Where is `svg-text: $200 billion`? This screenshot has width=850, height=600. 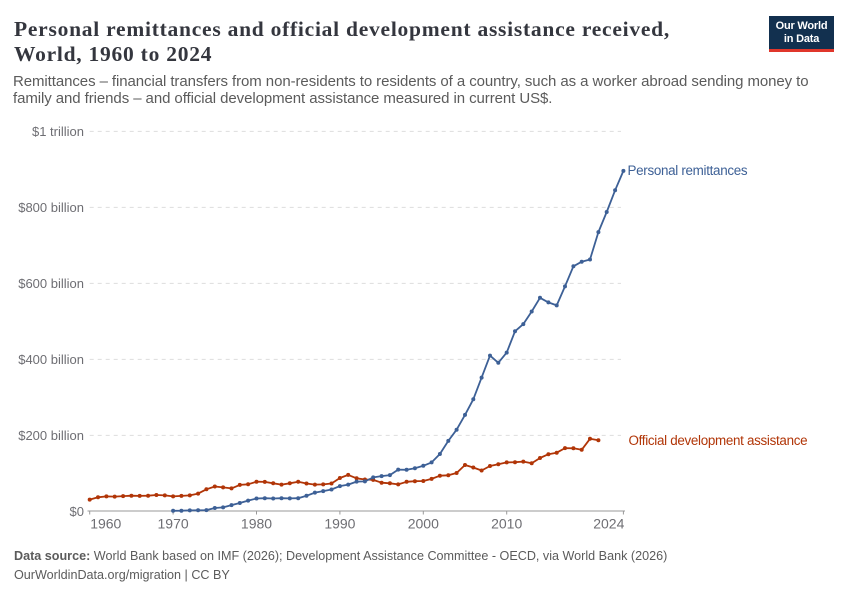
svg-text: $200 billion is located at coordinates (51, 435).